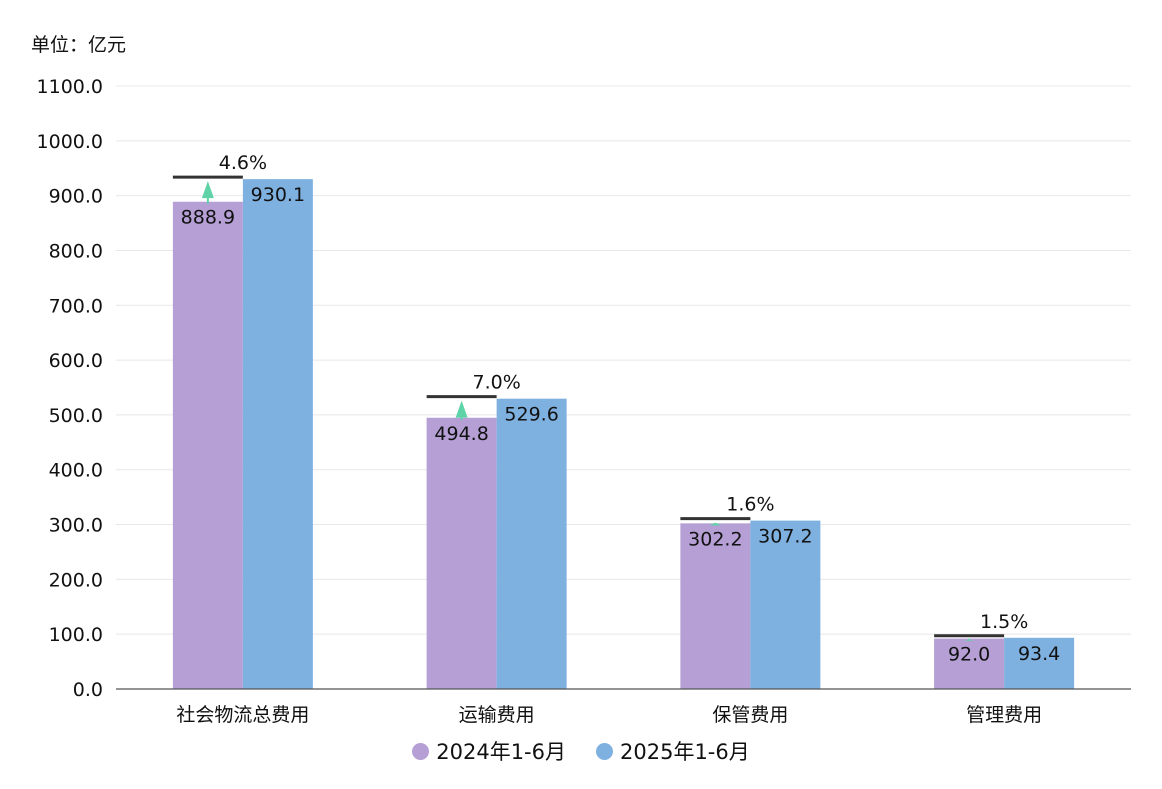  Describe the element at coordinates (785, 537) in the screenshot. I see `data-label-series-2: 307.2` at that location.